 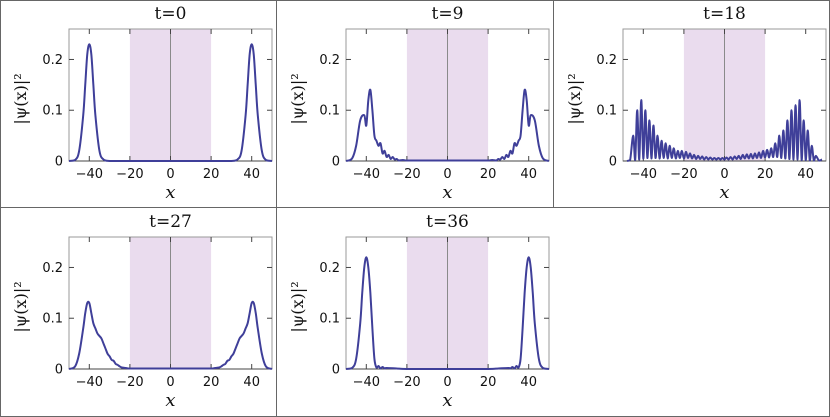 I want to click on panel-title: t=27, so click(x=170, y=222).